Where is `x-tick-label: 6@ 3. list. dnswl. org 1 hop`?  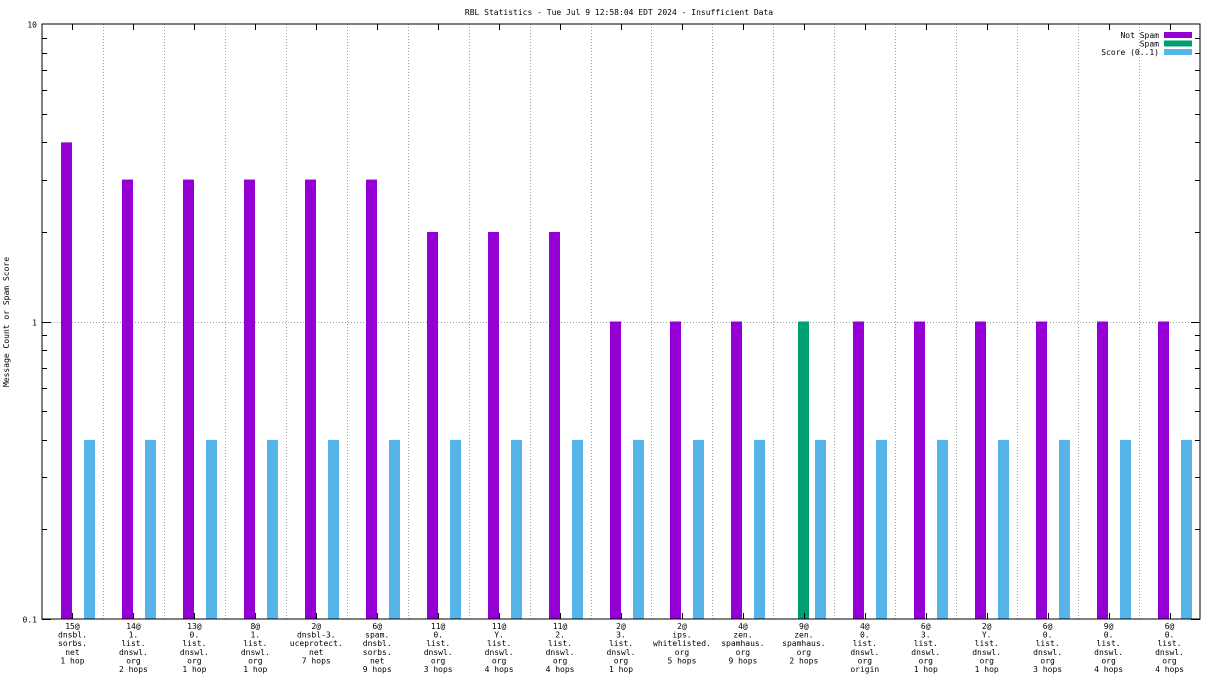 x-tick-label: 6@ 3. list. dnswl. org 1 hop is located at coordinates (925, 648).